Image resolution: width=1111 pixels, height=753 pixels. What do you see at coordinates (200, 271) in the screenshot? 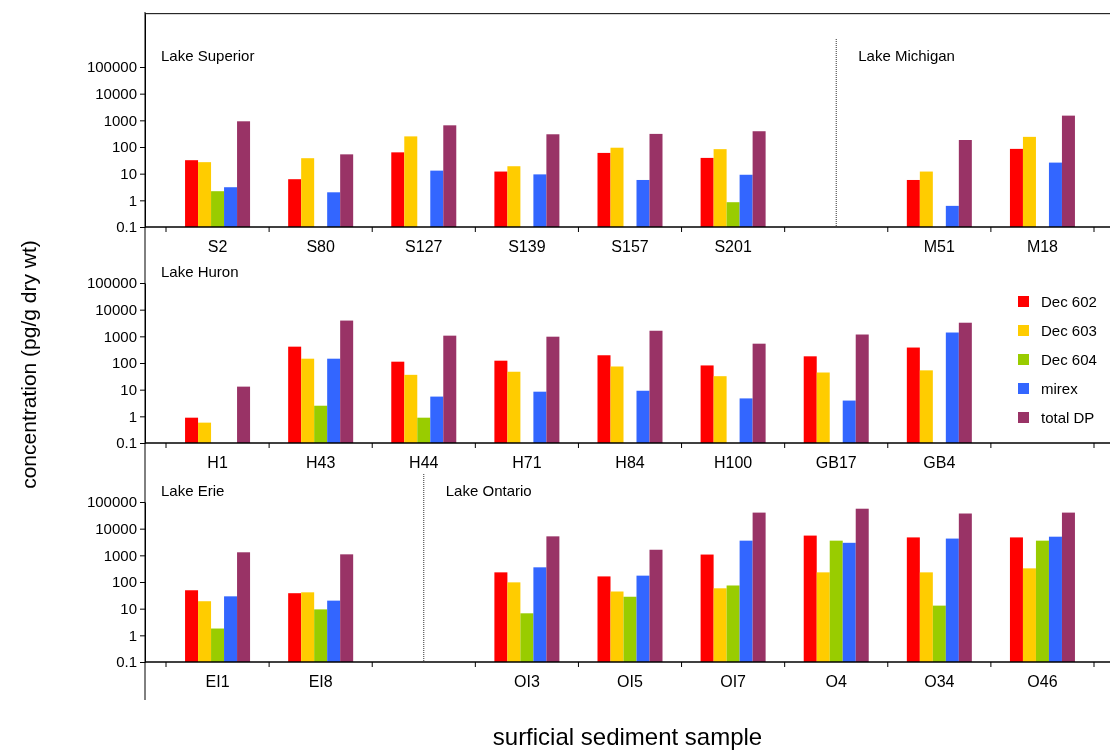
I see `text: Lake Huron` at bounding box center [200, 271].